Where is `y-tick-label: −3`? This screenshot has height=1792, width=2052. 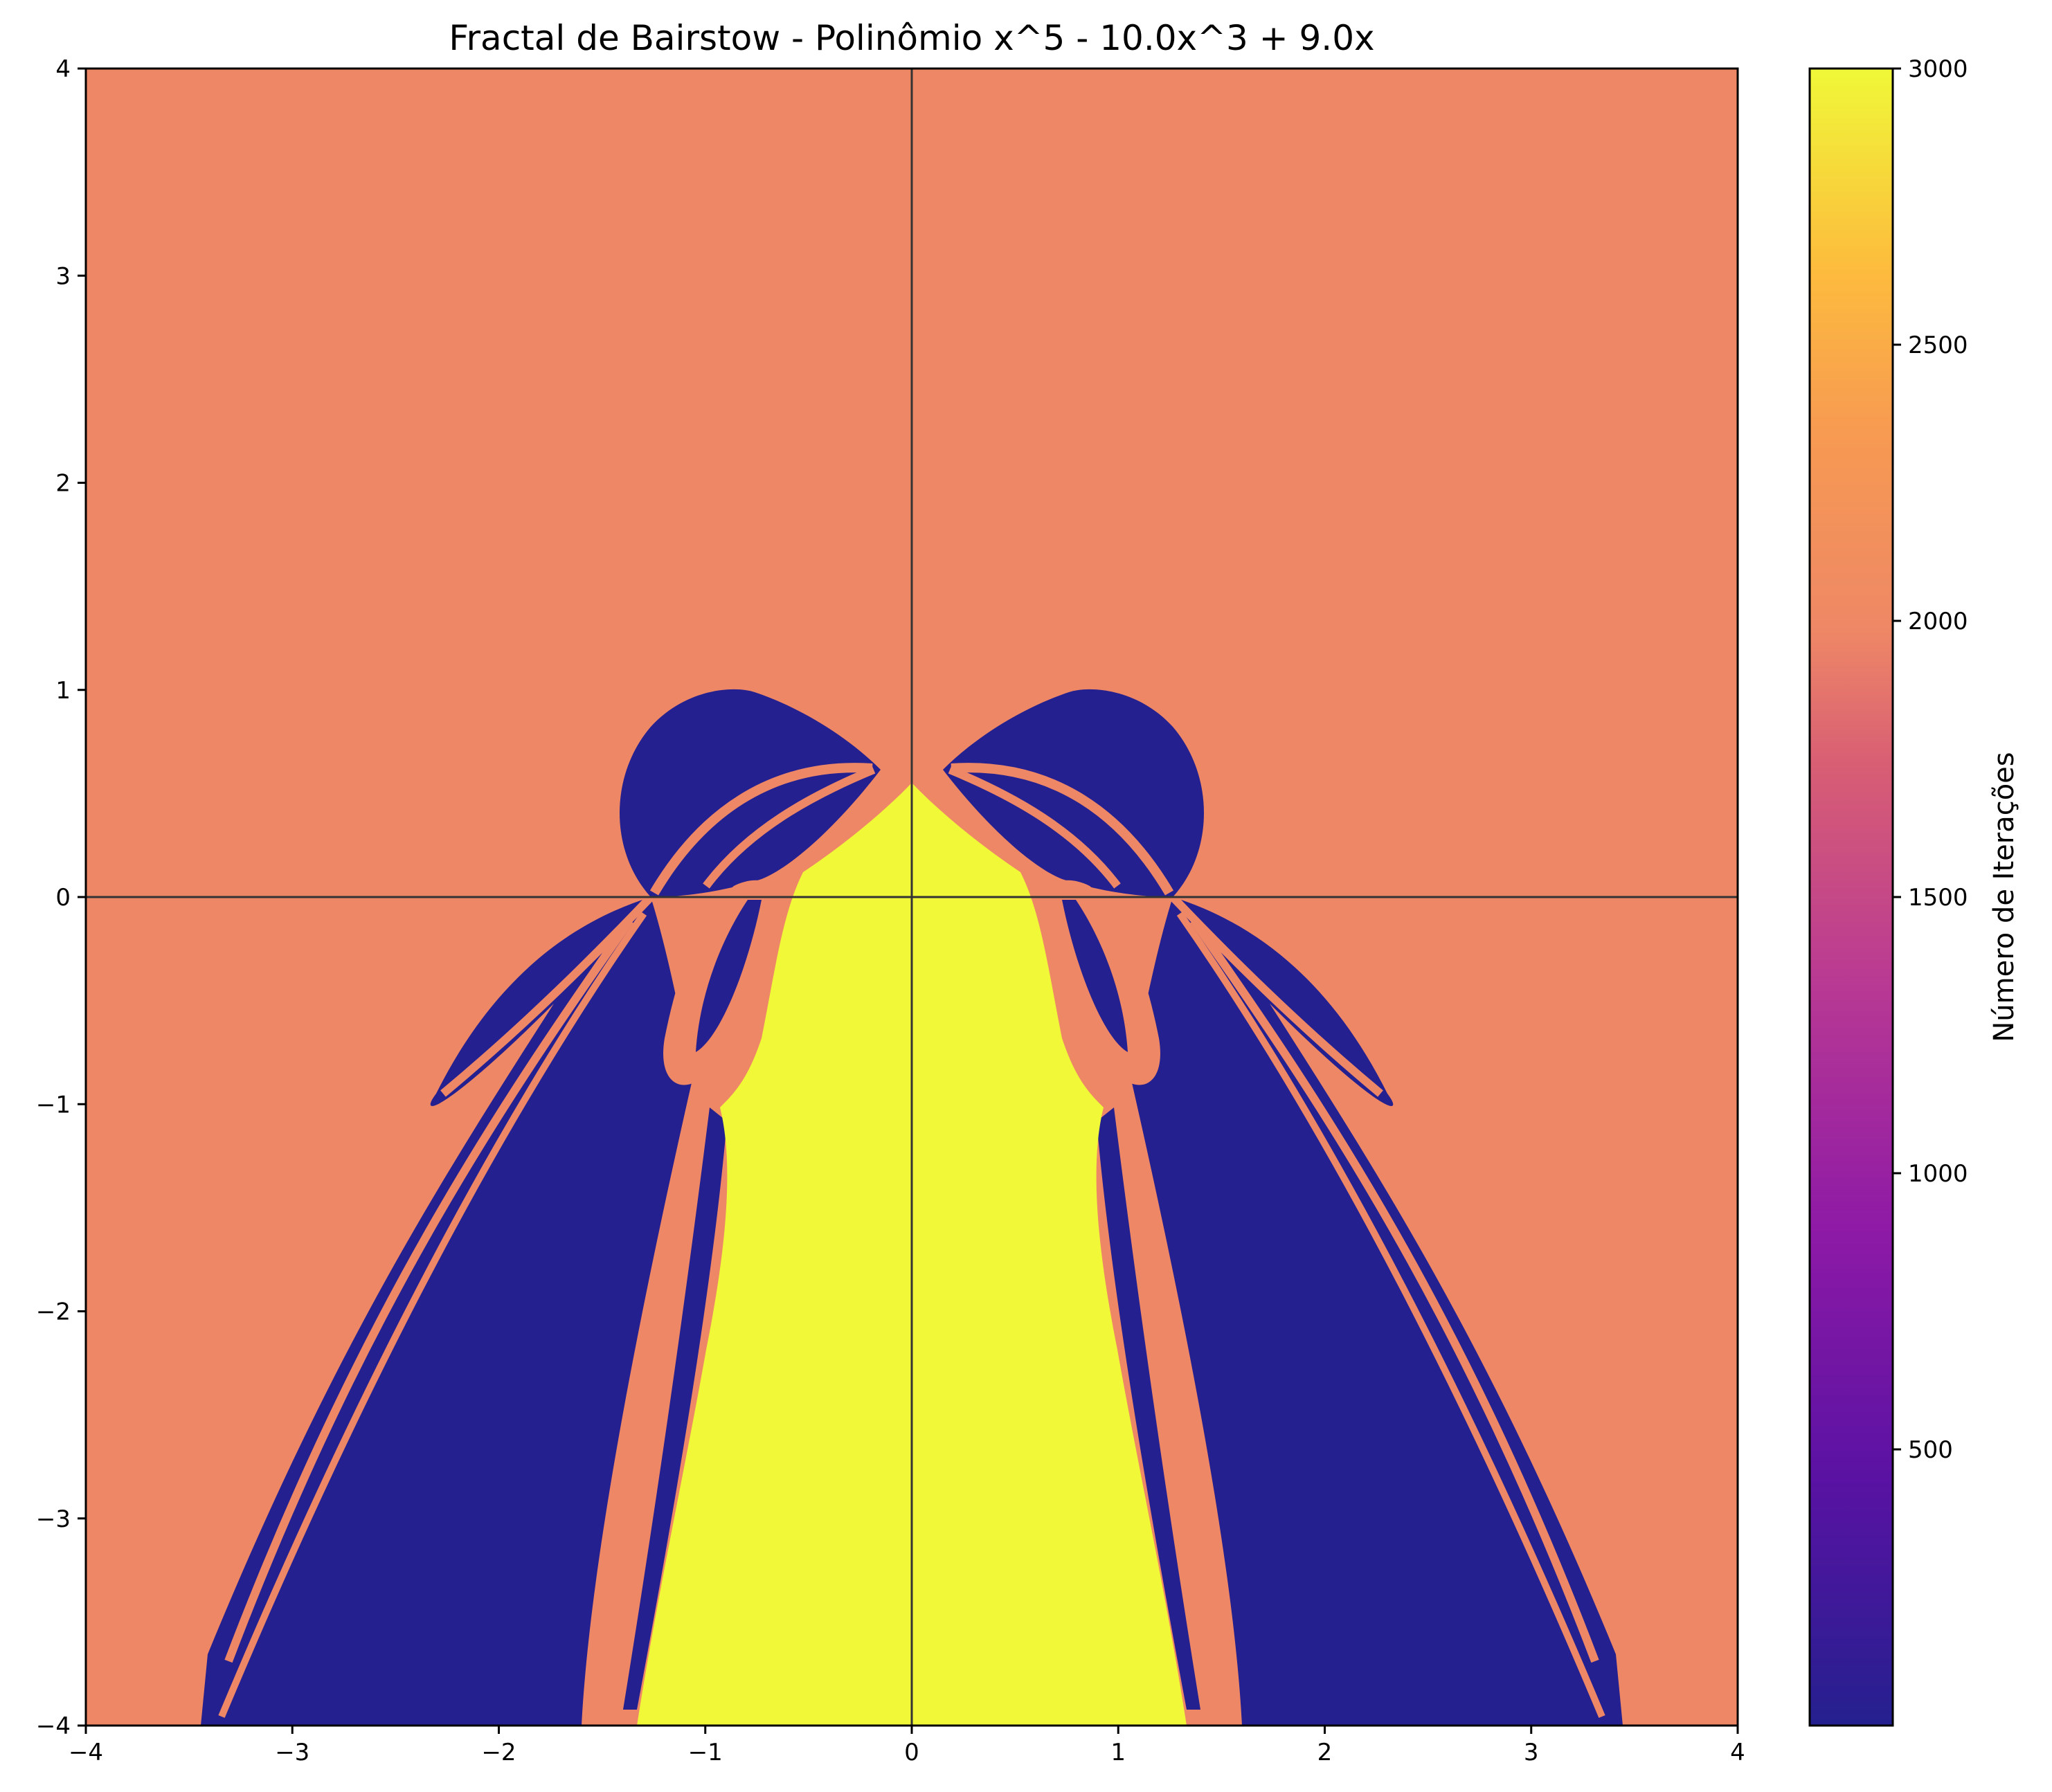 y-tick-label: −3 is located at coordinates (53, 1519).